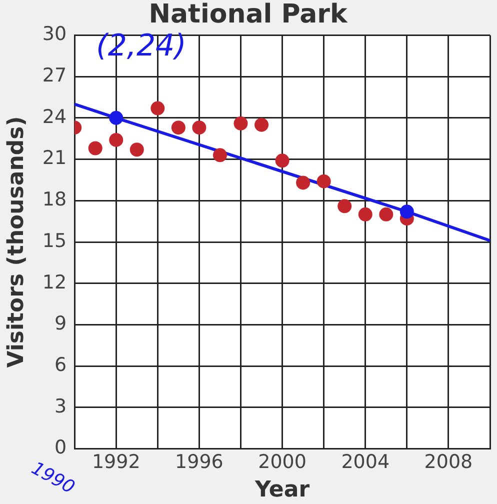  I want to click on x-tick-label: 2004, so click(365, 462).